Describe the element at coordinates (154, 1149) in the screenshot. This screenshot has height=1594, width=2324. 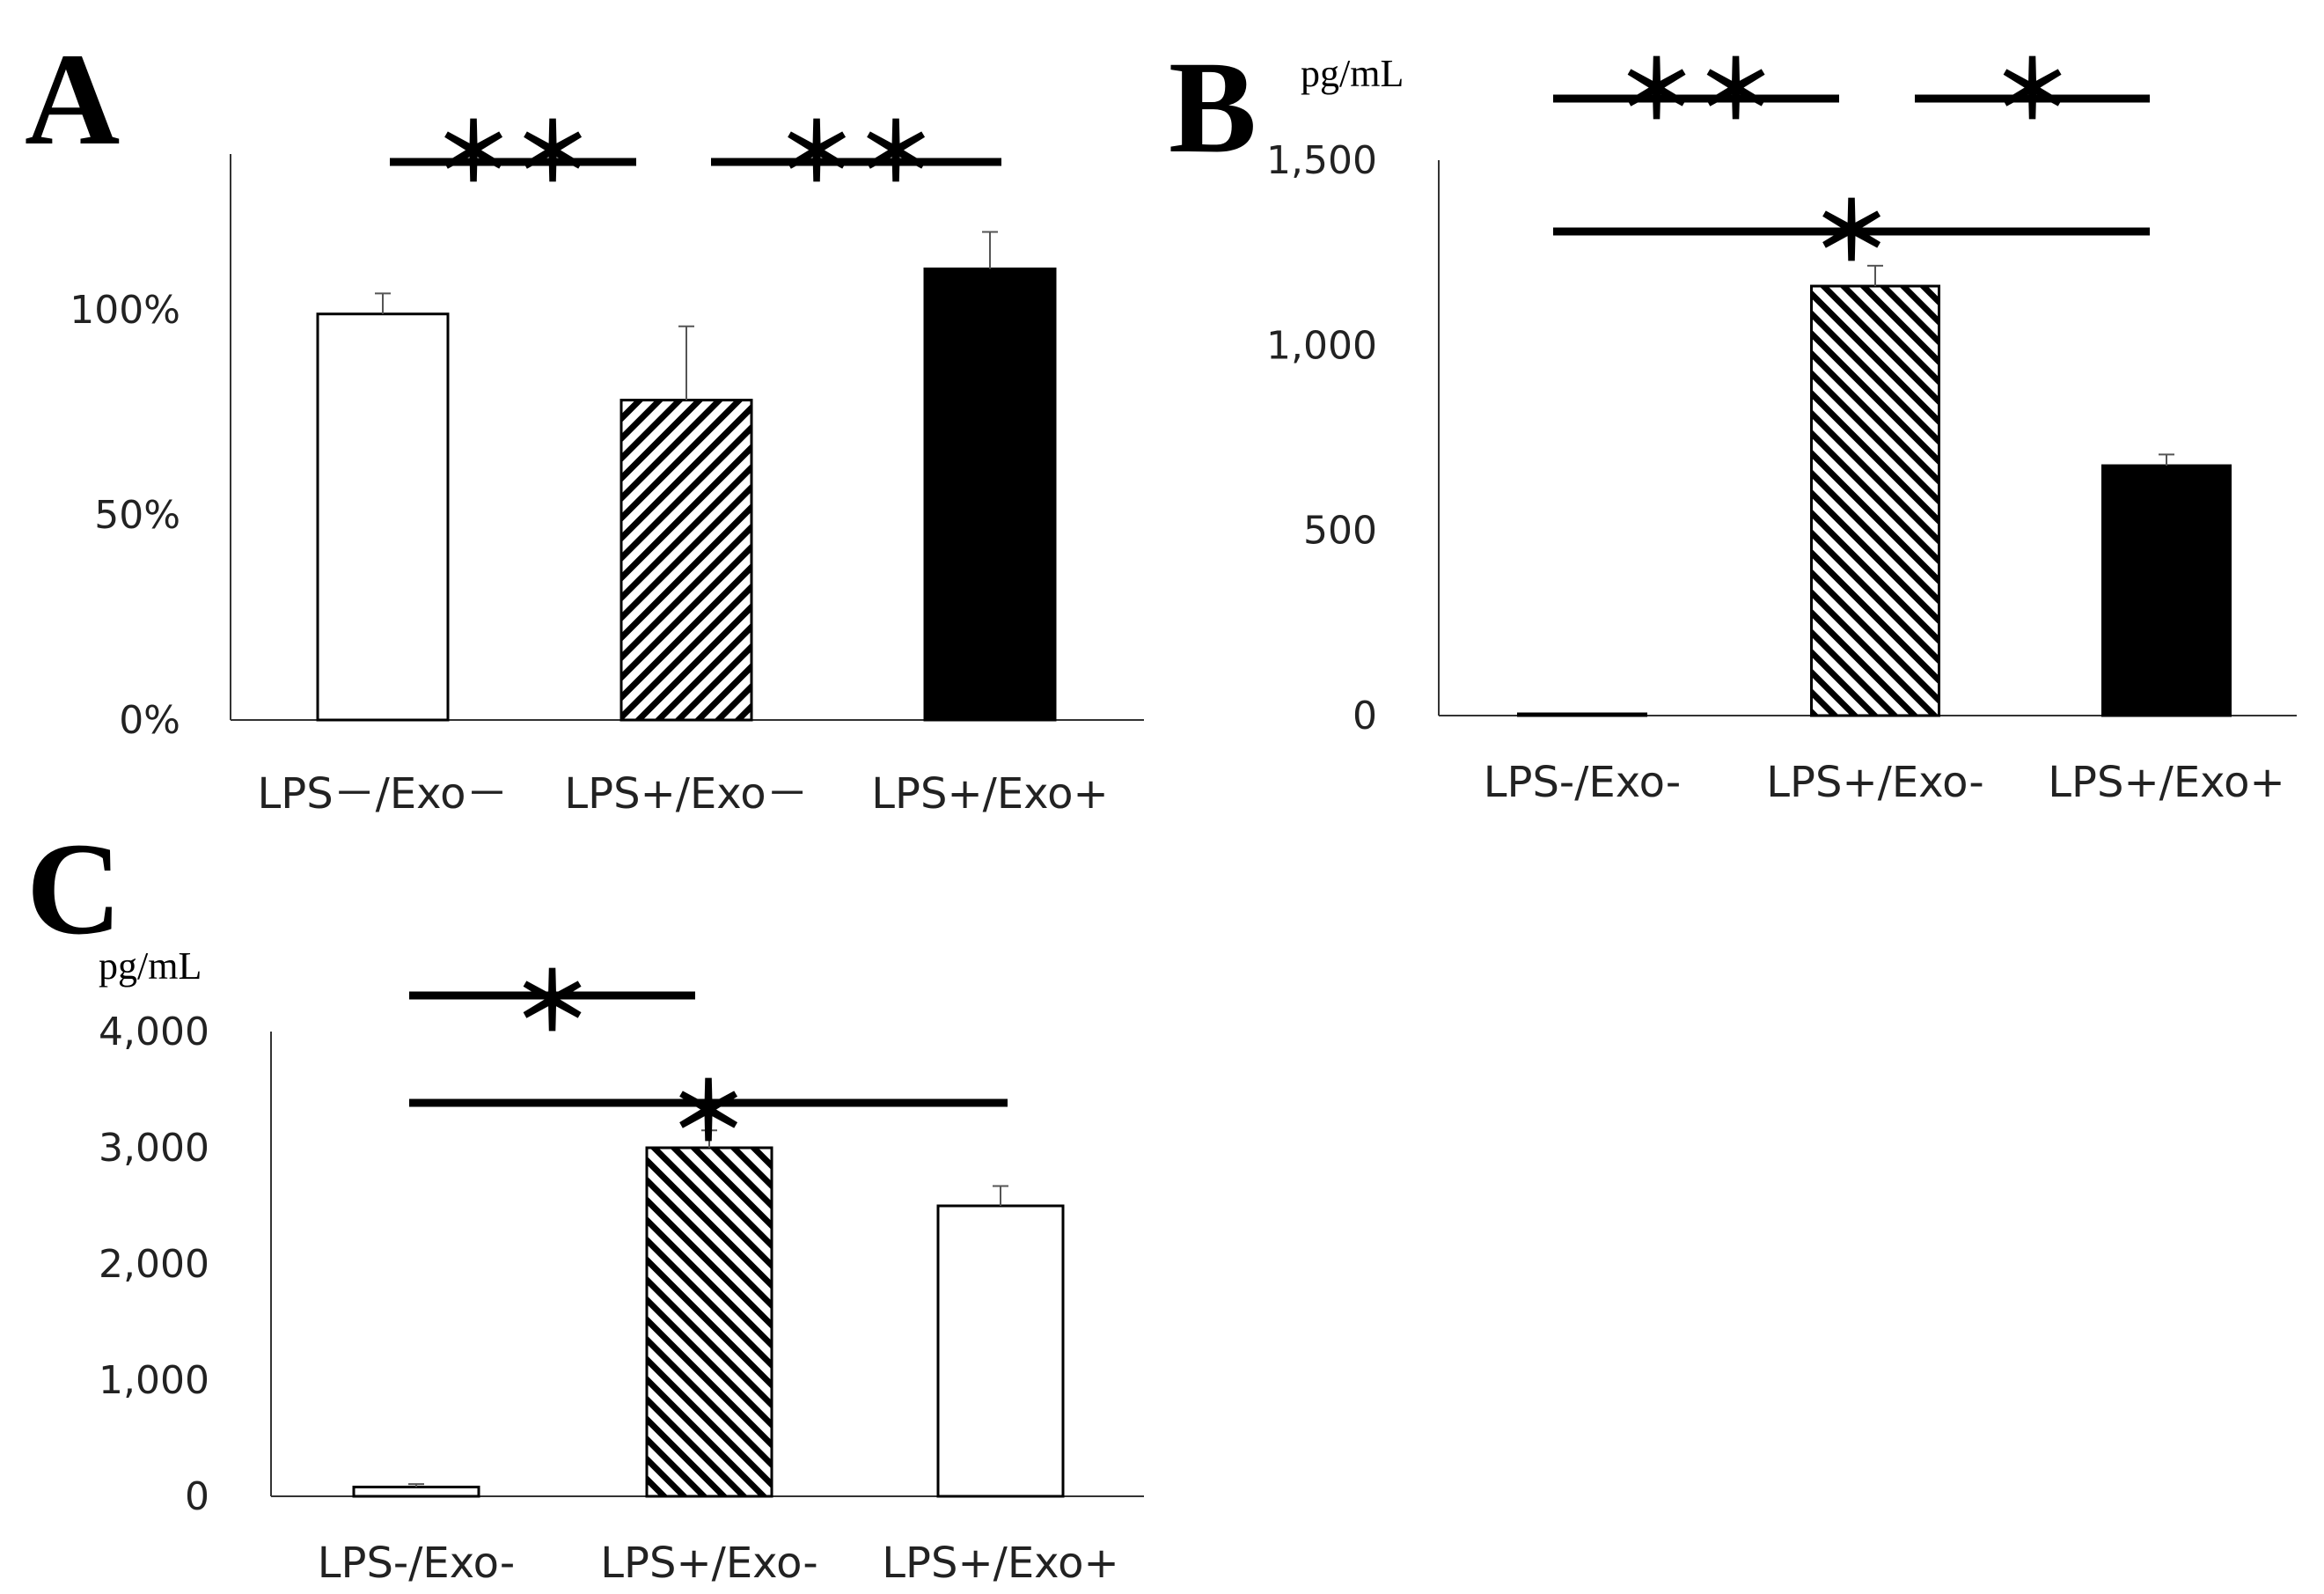
I see `y-tick-label: 3,000` at that location.